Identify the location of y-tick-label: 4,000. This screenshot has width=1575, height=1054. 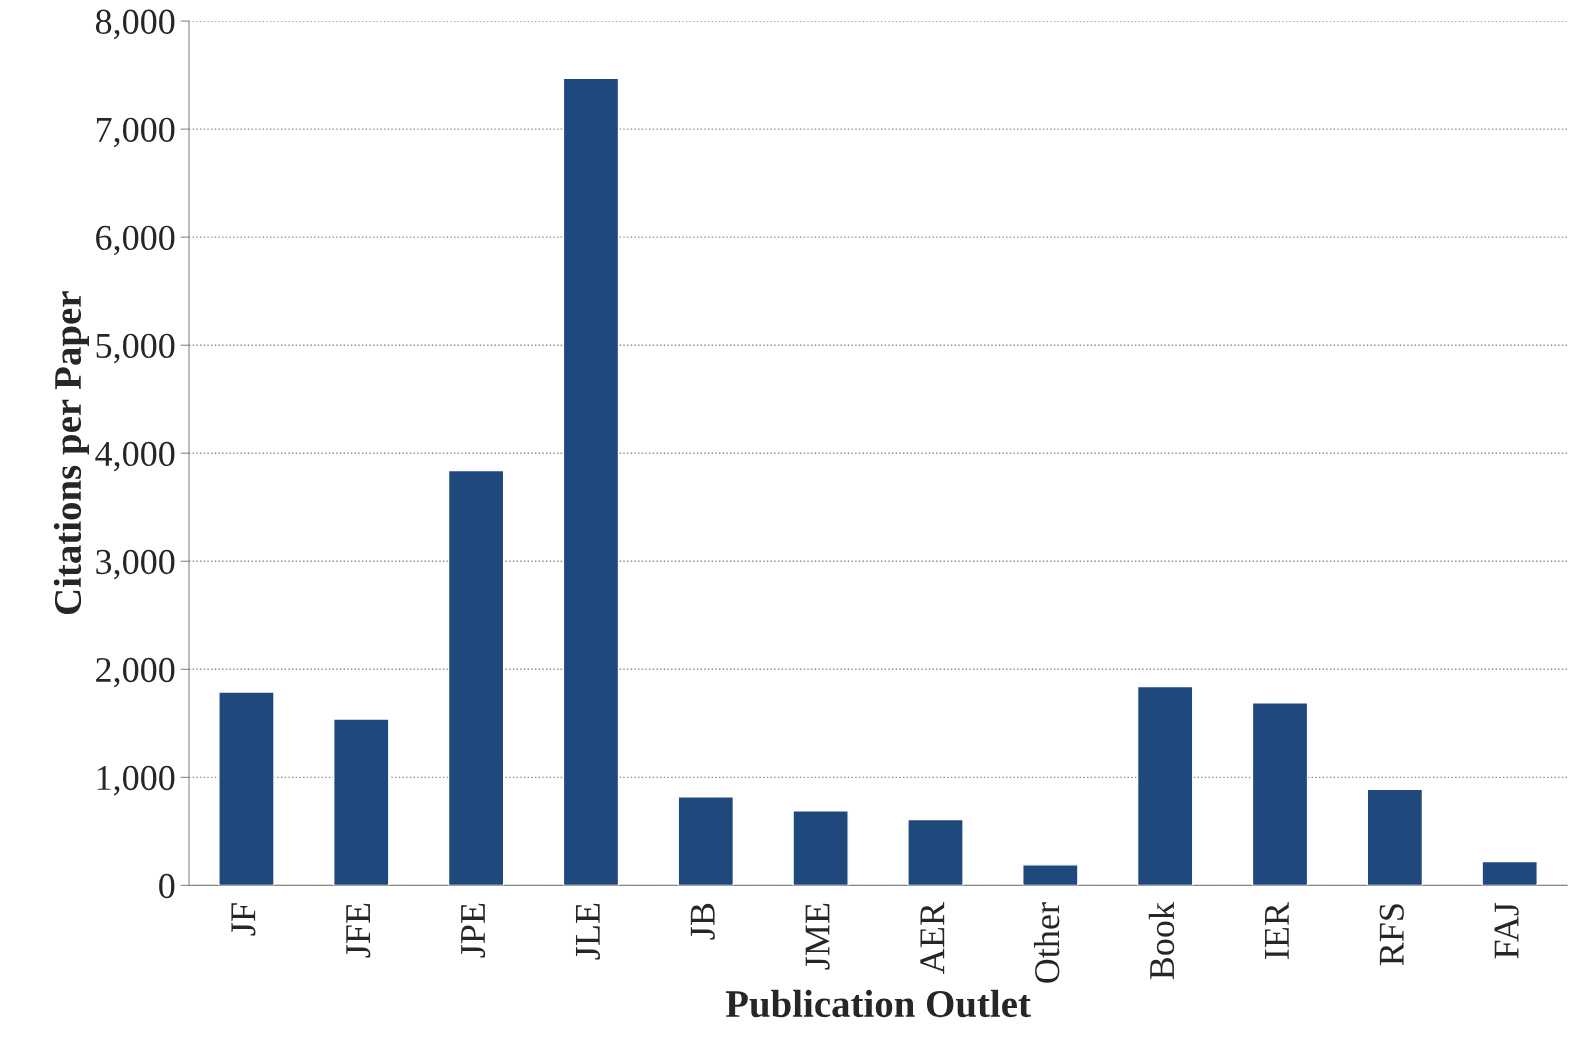
(135, 456).